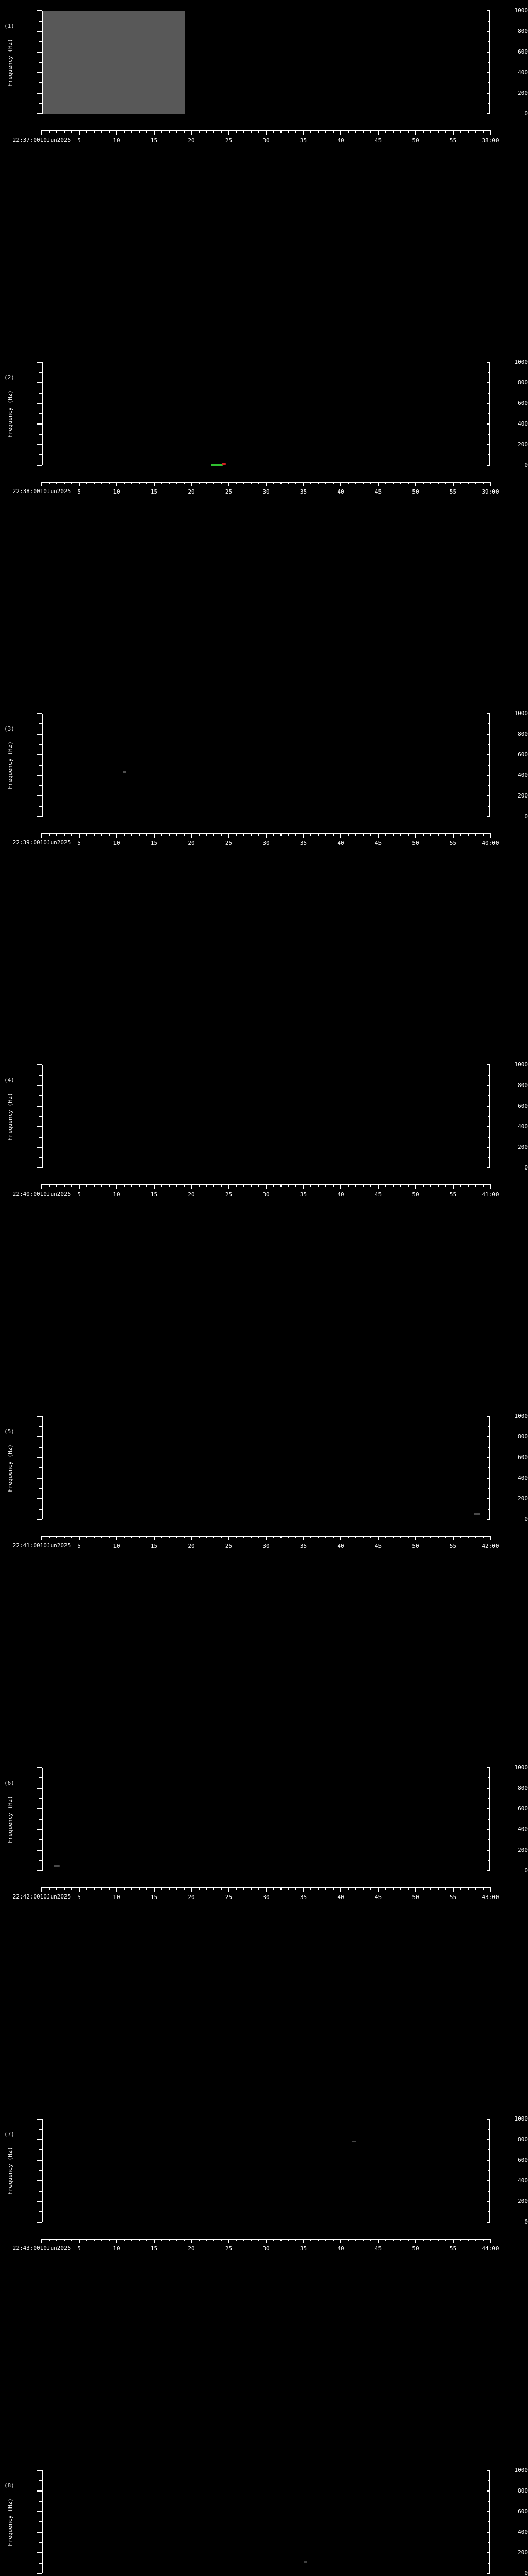  I want to click on time-tick-label: 45, so click(378, 1546).